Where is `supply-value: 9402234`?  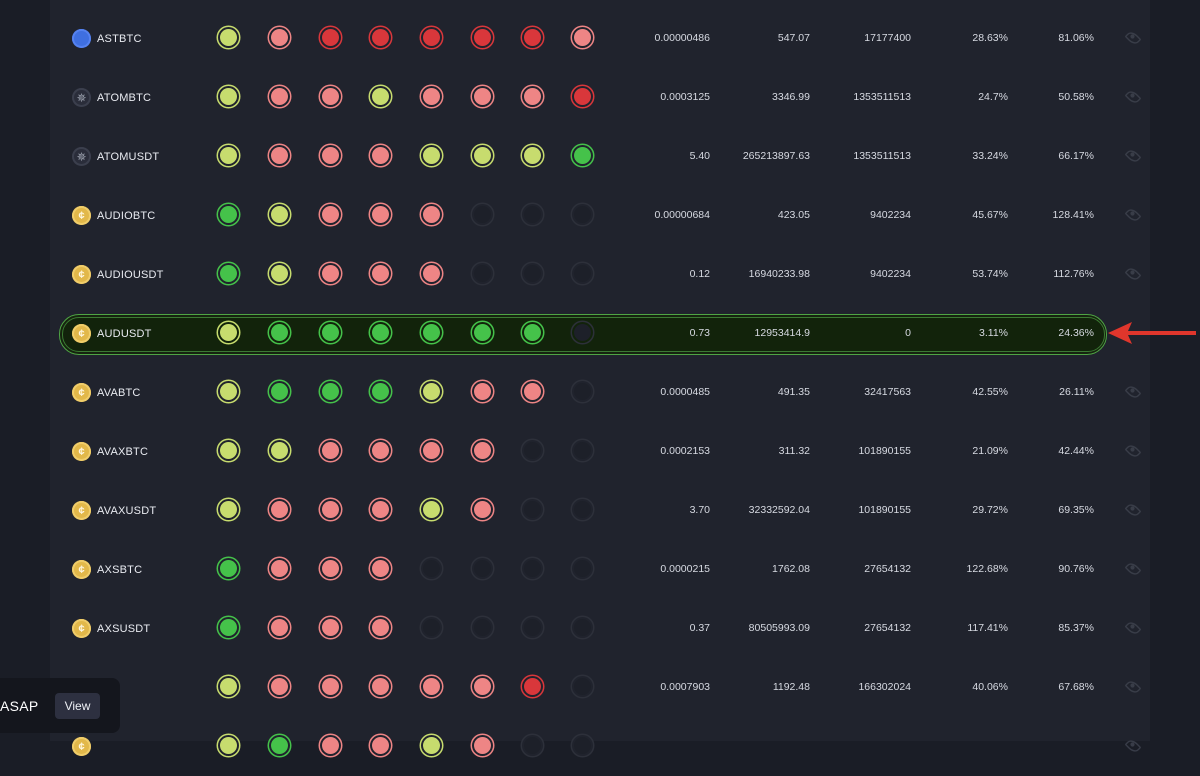 supply-value: 9402234 is located at coordinates (890, 215).